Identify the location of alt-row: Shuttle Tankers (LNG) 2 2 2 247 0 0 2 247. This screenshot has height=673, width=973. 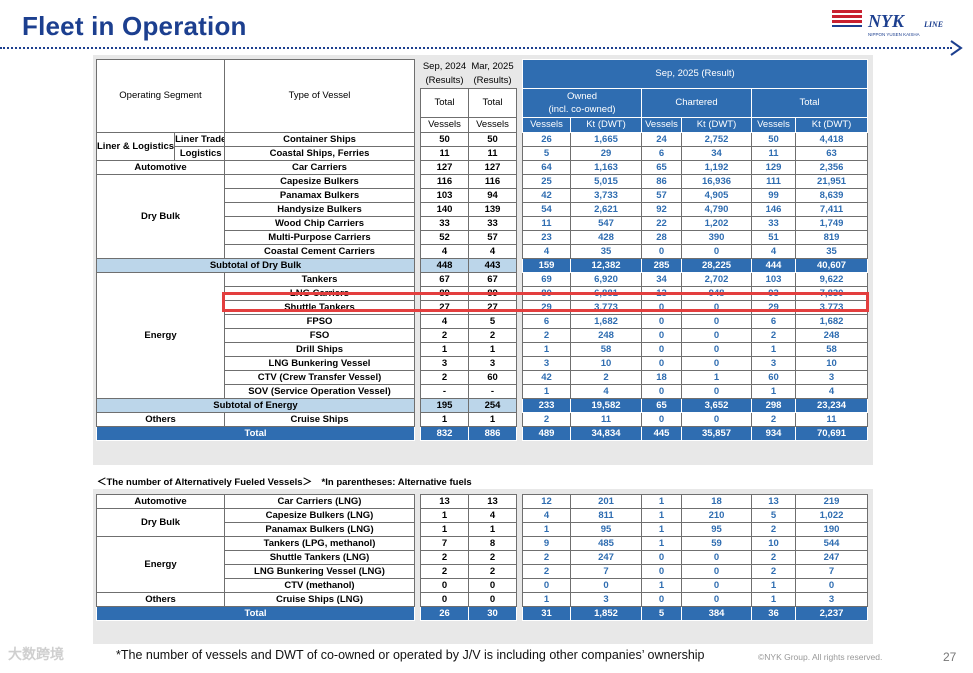
(482, 557).